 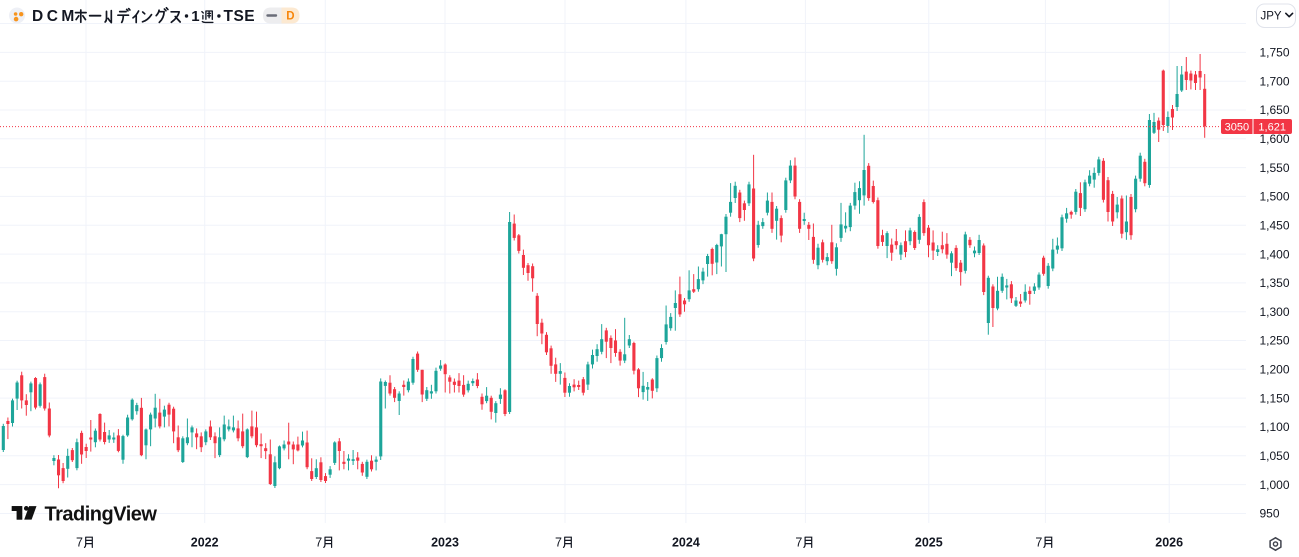 I want to click on svg-text: 1,600, so click(x=1275, y=139).